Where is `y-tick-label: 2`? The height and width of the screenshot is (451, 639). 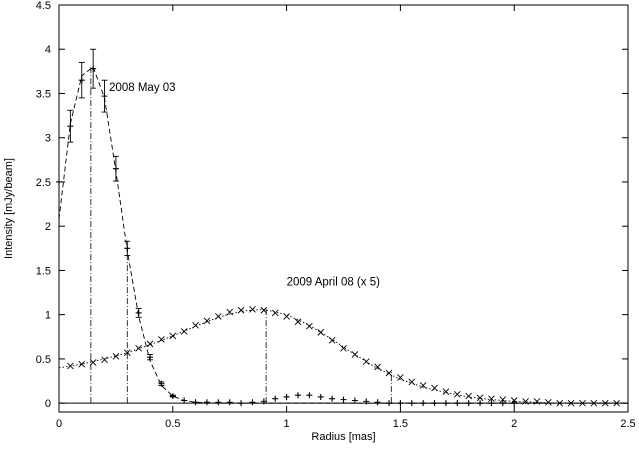 y-tick-label: 2 is located at coordinates (48, 227).